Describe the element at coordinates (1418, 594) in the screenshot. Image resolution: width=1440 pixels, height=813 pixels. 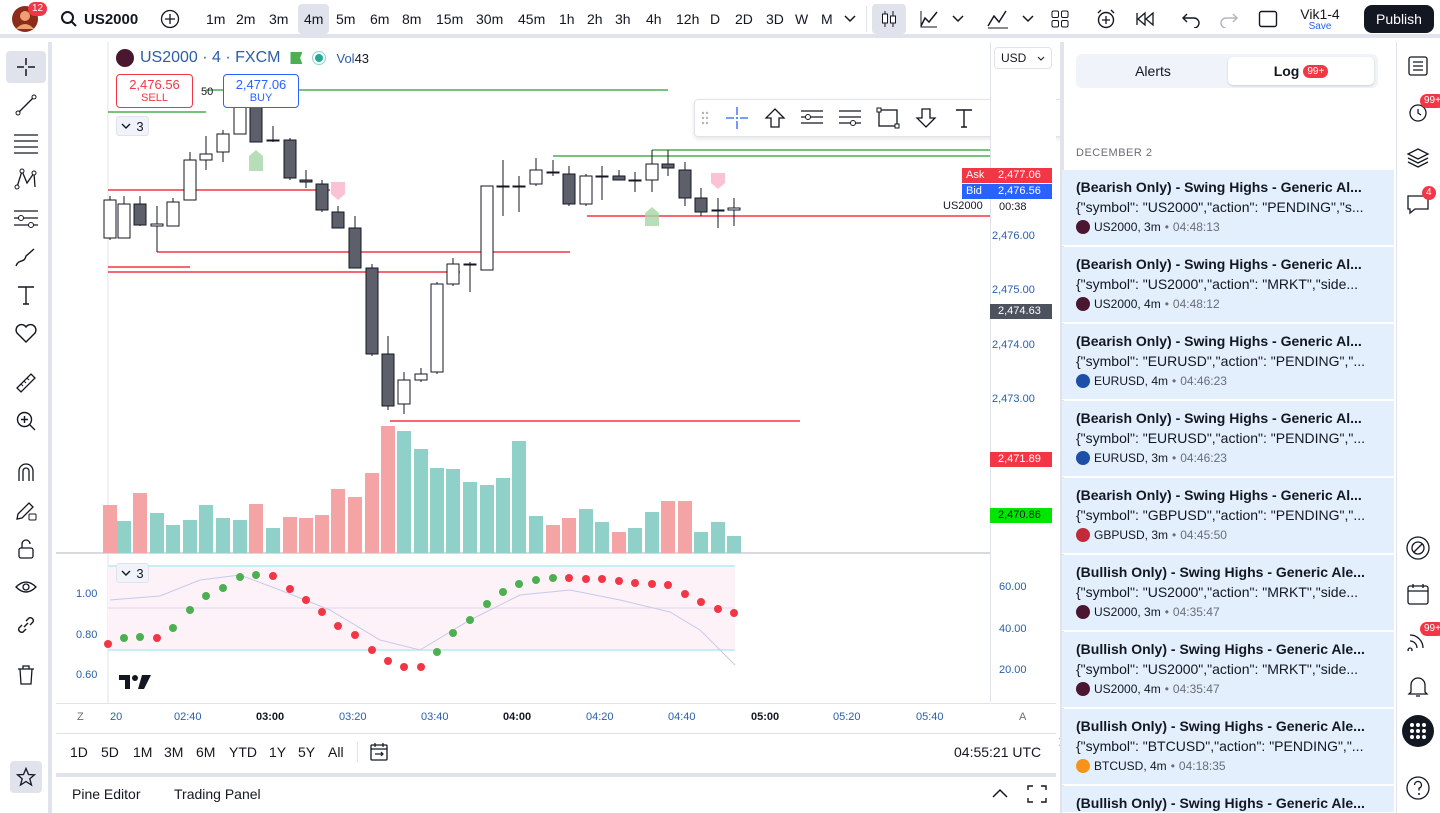
I see `calendar-button` at that location.